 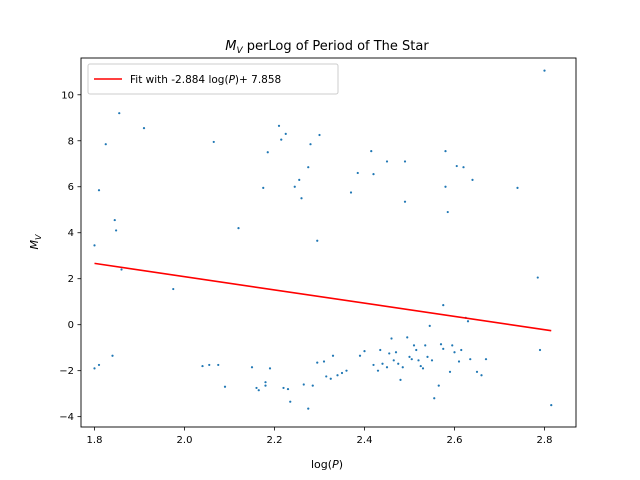 What do you see at coordinates (365, 440) in the screenshot?
I see `x-tick-label: 2.4` at bounding box center [365, 440].